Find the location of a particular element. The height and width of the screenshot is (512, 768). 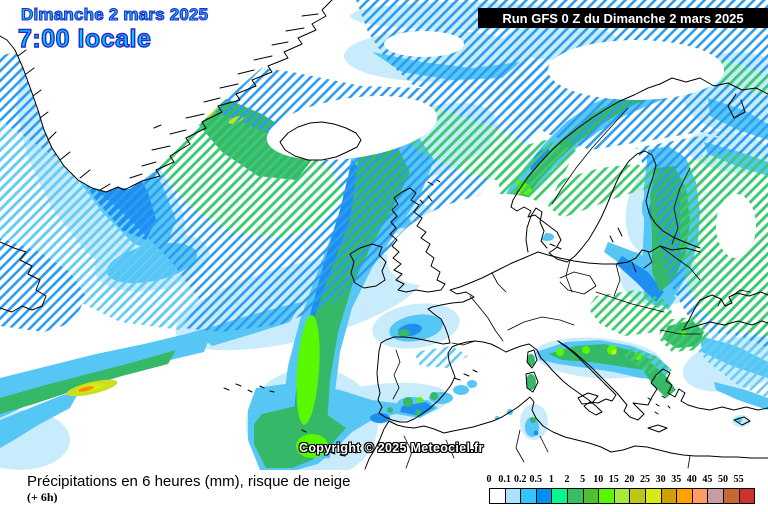

legend-tick: 30 is located at coordinates (660, 479).